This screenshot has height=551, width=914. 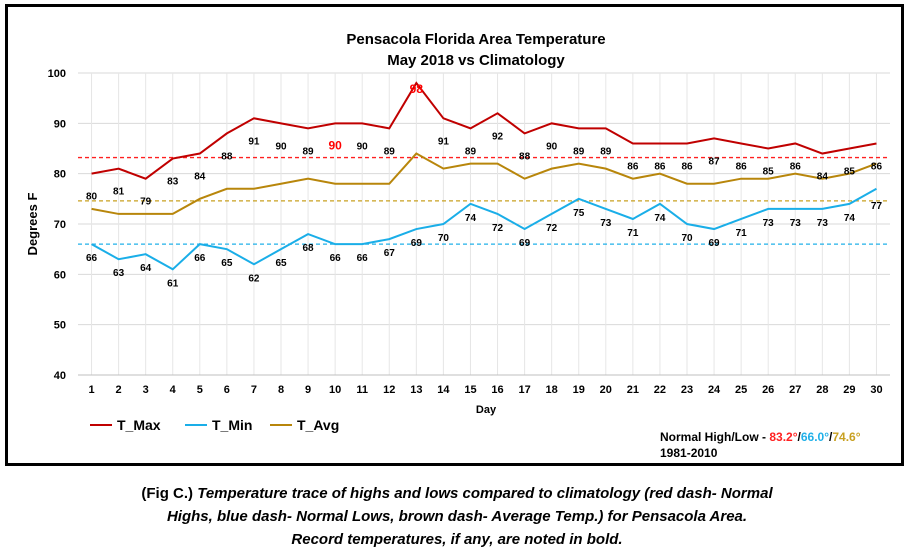 I want to click on x-tick-label: 18, so click(x=552, y=390).